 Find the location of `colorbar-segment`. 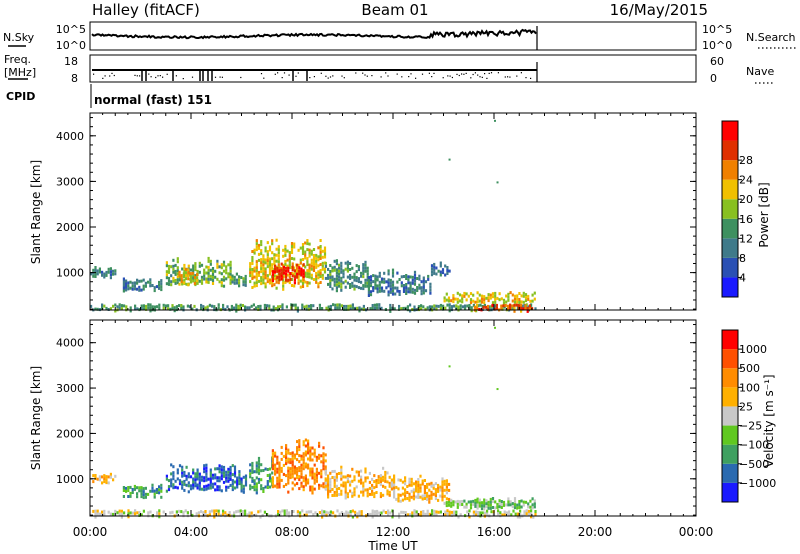

colorbar-segment is located at coordinates (730, 435).